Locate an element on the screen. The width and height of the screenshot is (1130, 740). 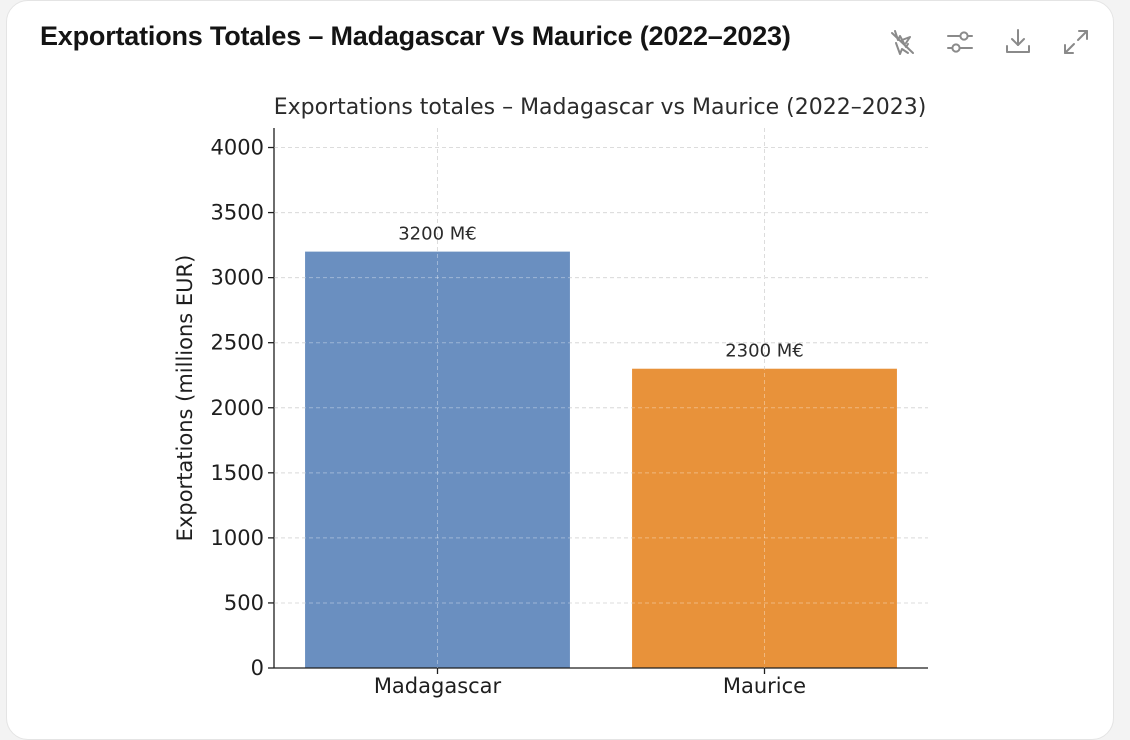
chart-settings-icon is located at coordinates (960, 42).